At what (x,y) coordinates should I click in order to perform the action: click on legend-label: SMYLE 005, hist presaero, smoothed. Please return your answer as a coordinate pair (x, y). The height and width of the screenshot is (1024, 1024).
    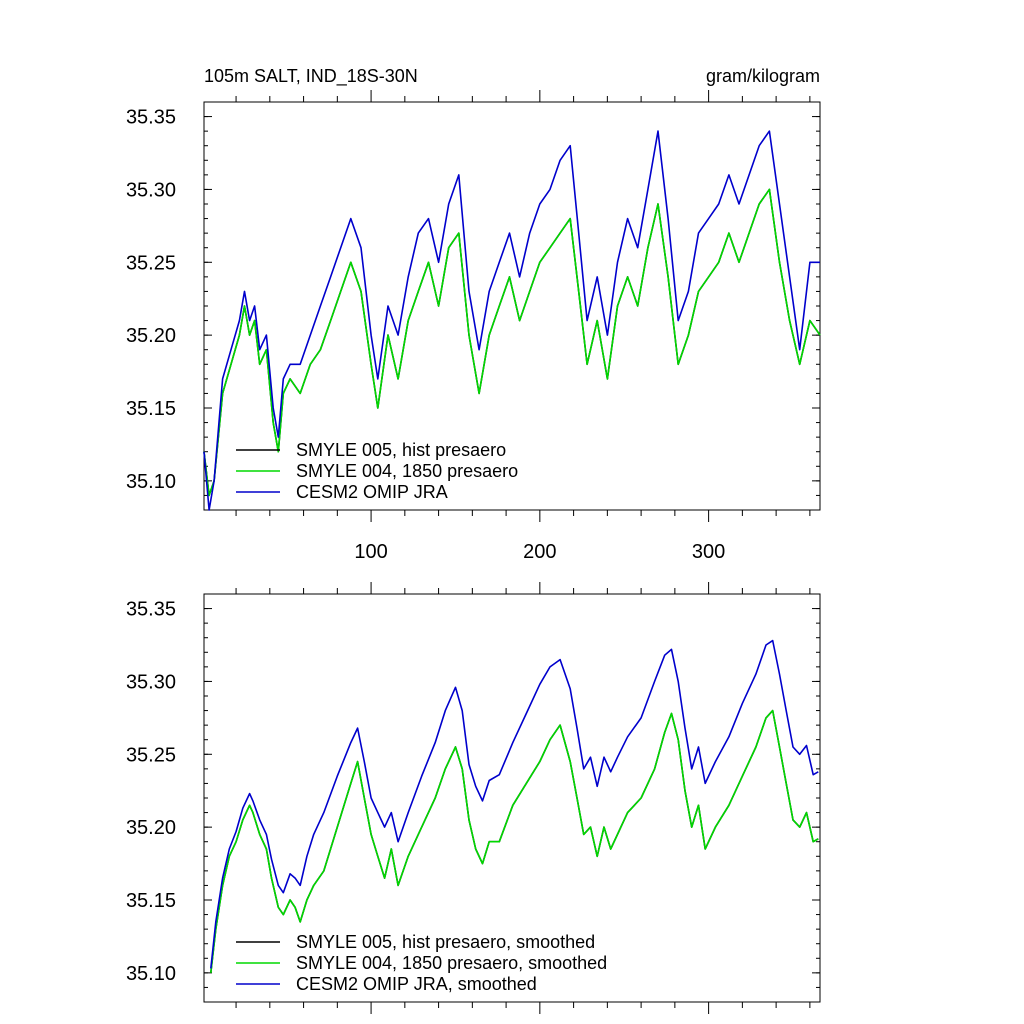
    Looking at the image, I should click on (445, 942).